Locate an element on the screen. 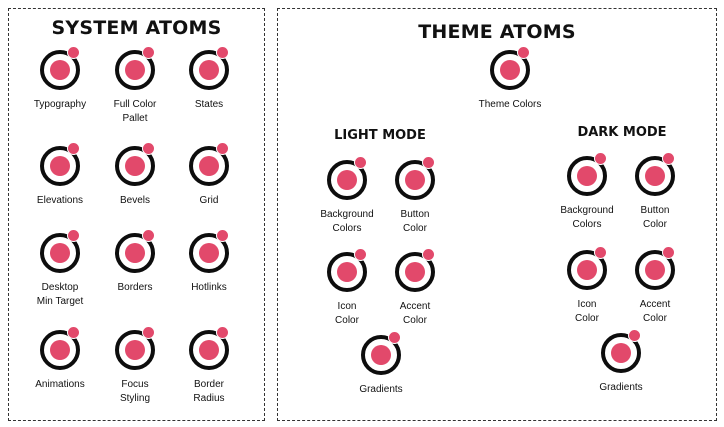 This screenshot has height=427, width=724. atom-label: Grid is located at coordinates (209, 200).